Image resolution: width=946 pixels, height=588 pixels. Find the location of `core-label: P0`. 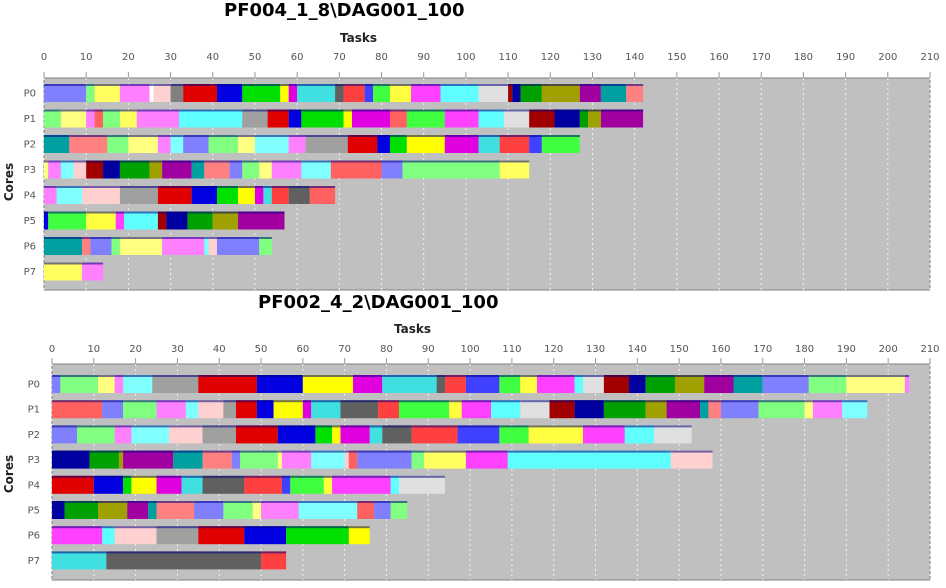

core-label: P0 is located at coordinates (30, 94).